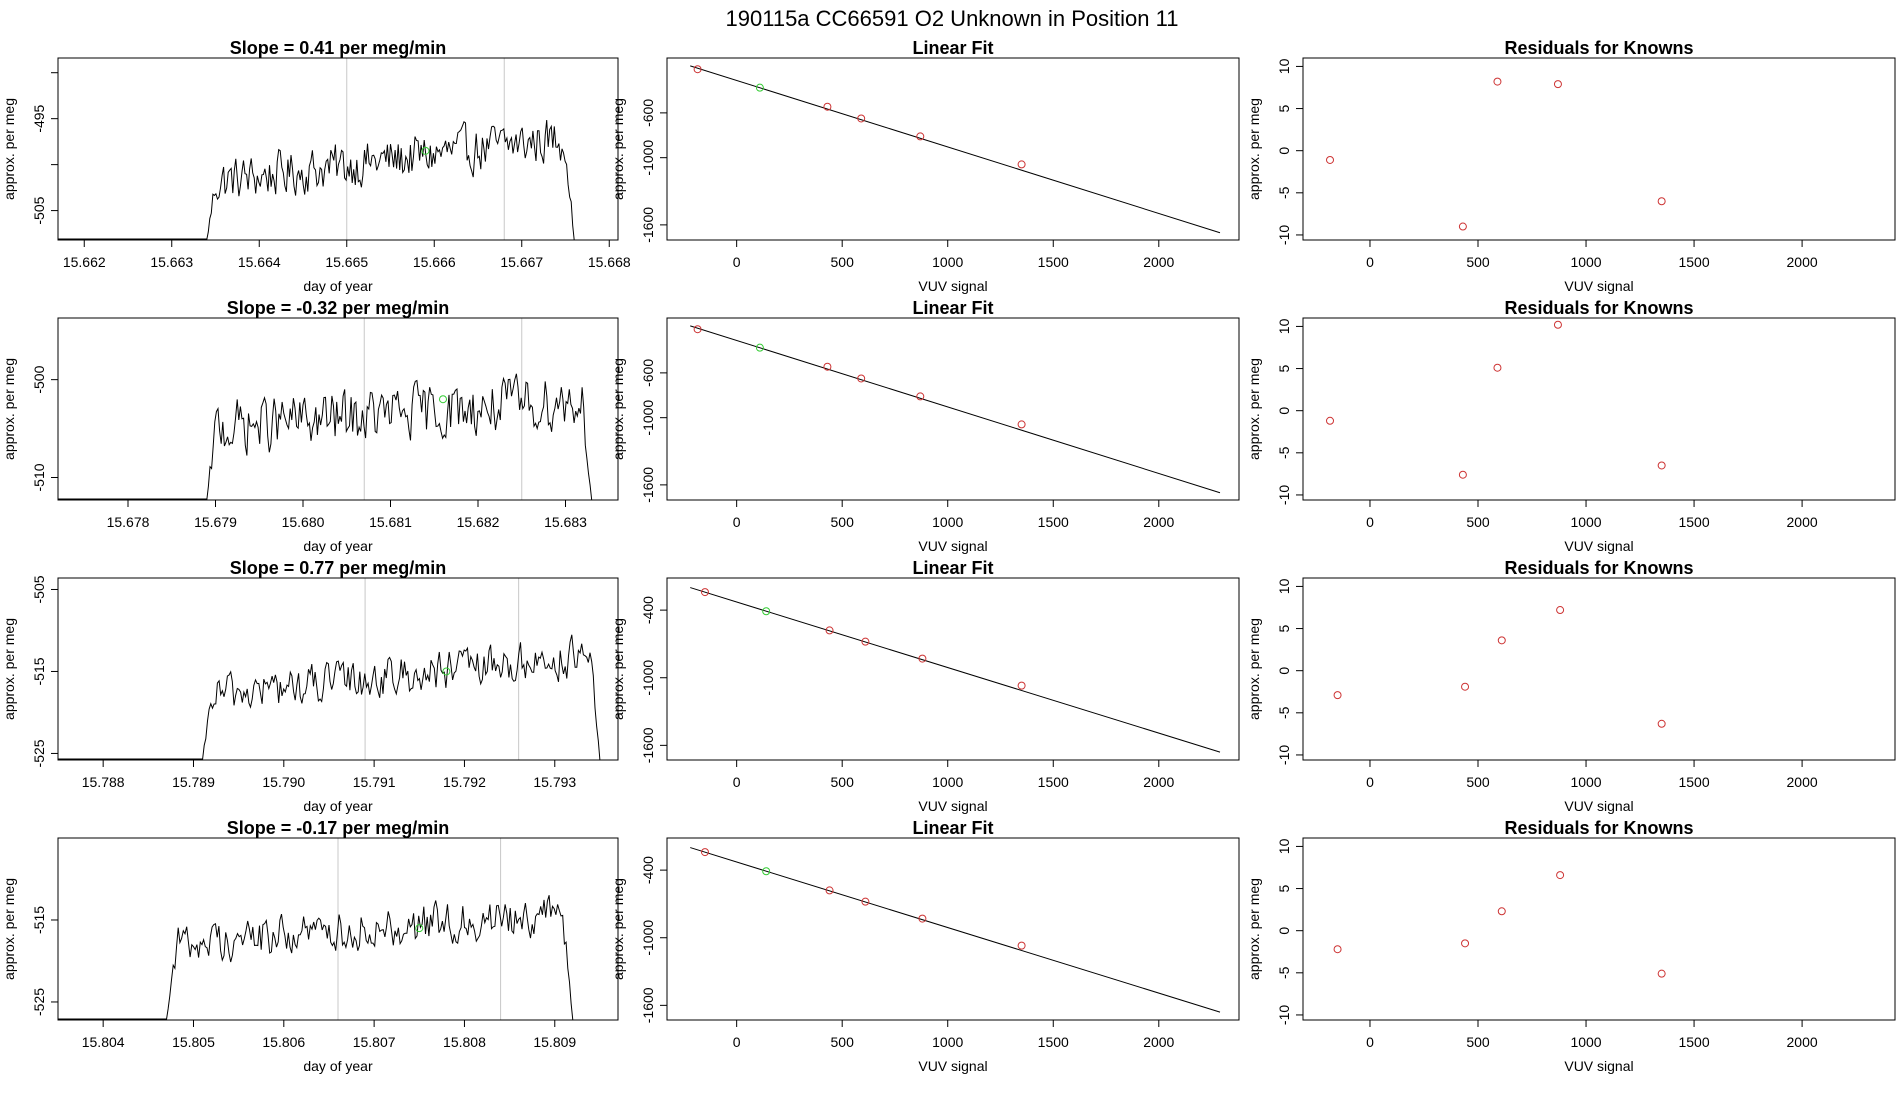 The image size is (1900, 1100). Describe the element at coordinates (434, 262) in the screenshot. I see `x-tick-label: 15.666` at that location.